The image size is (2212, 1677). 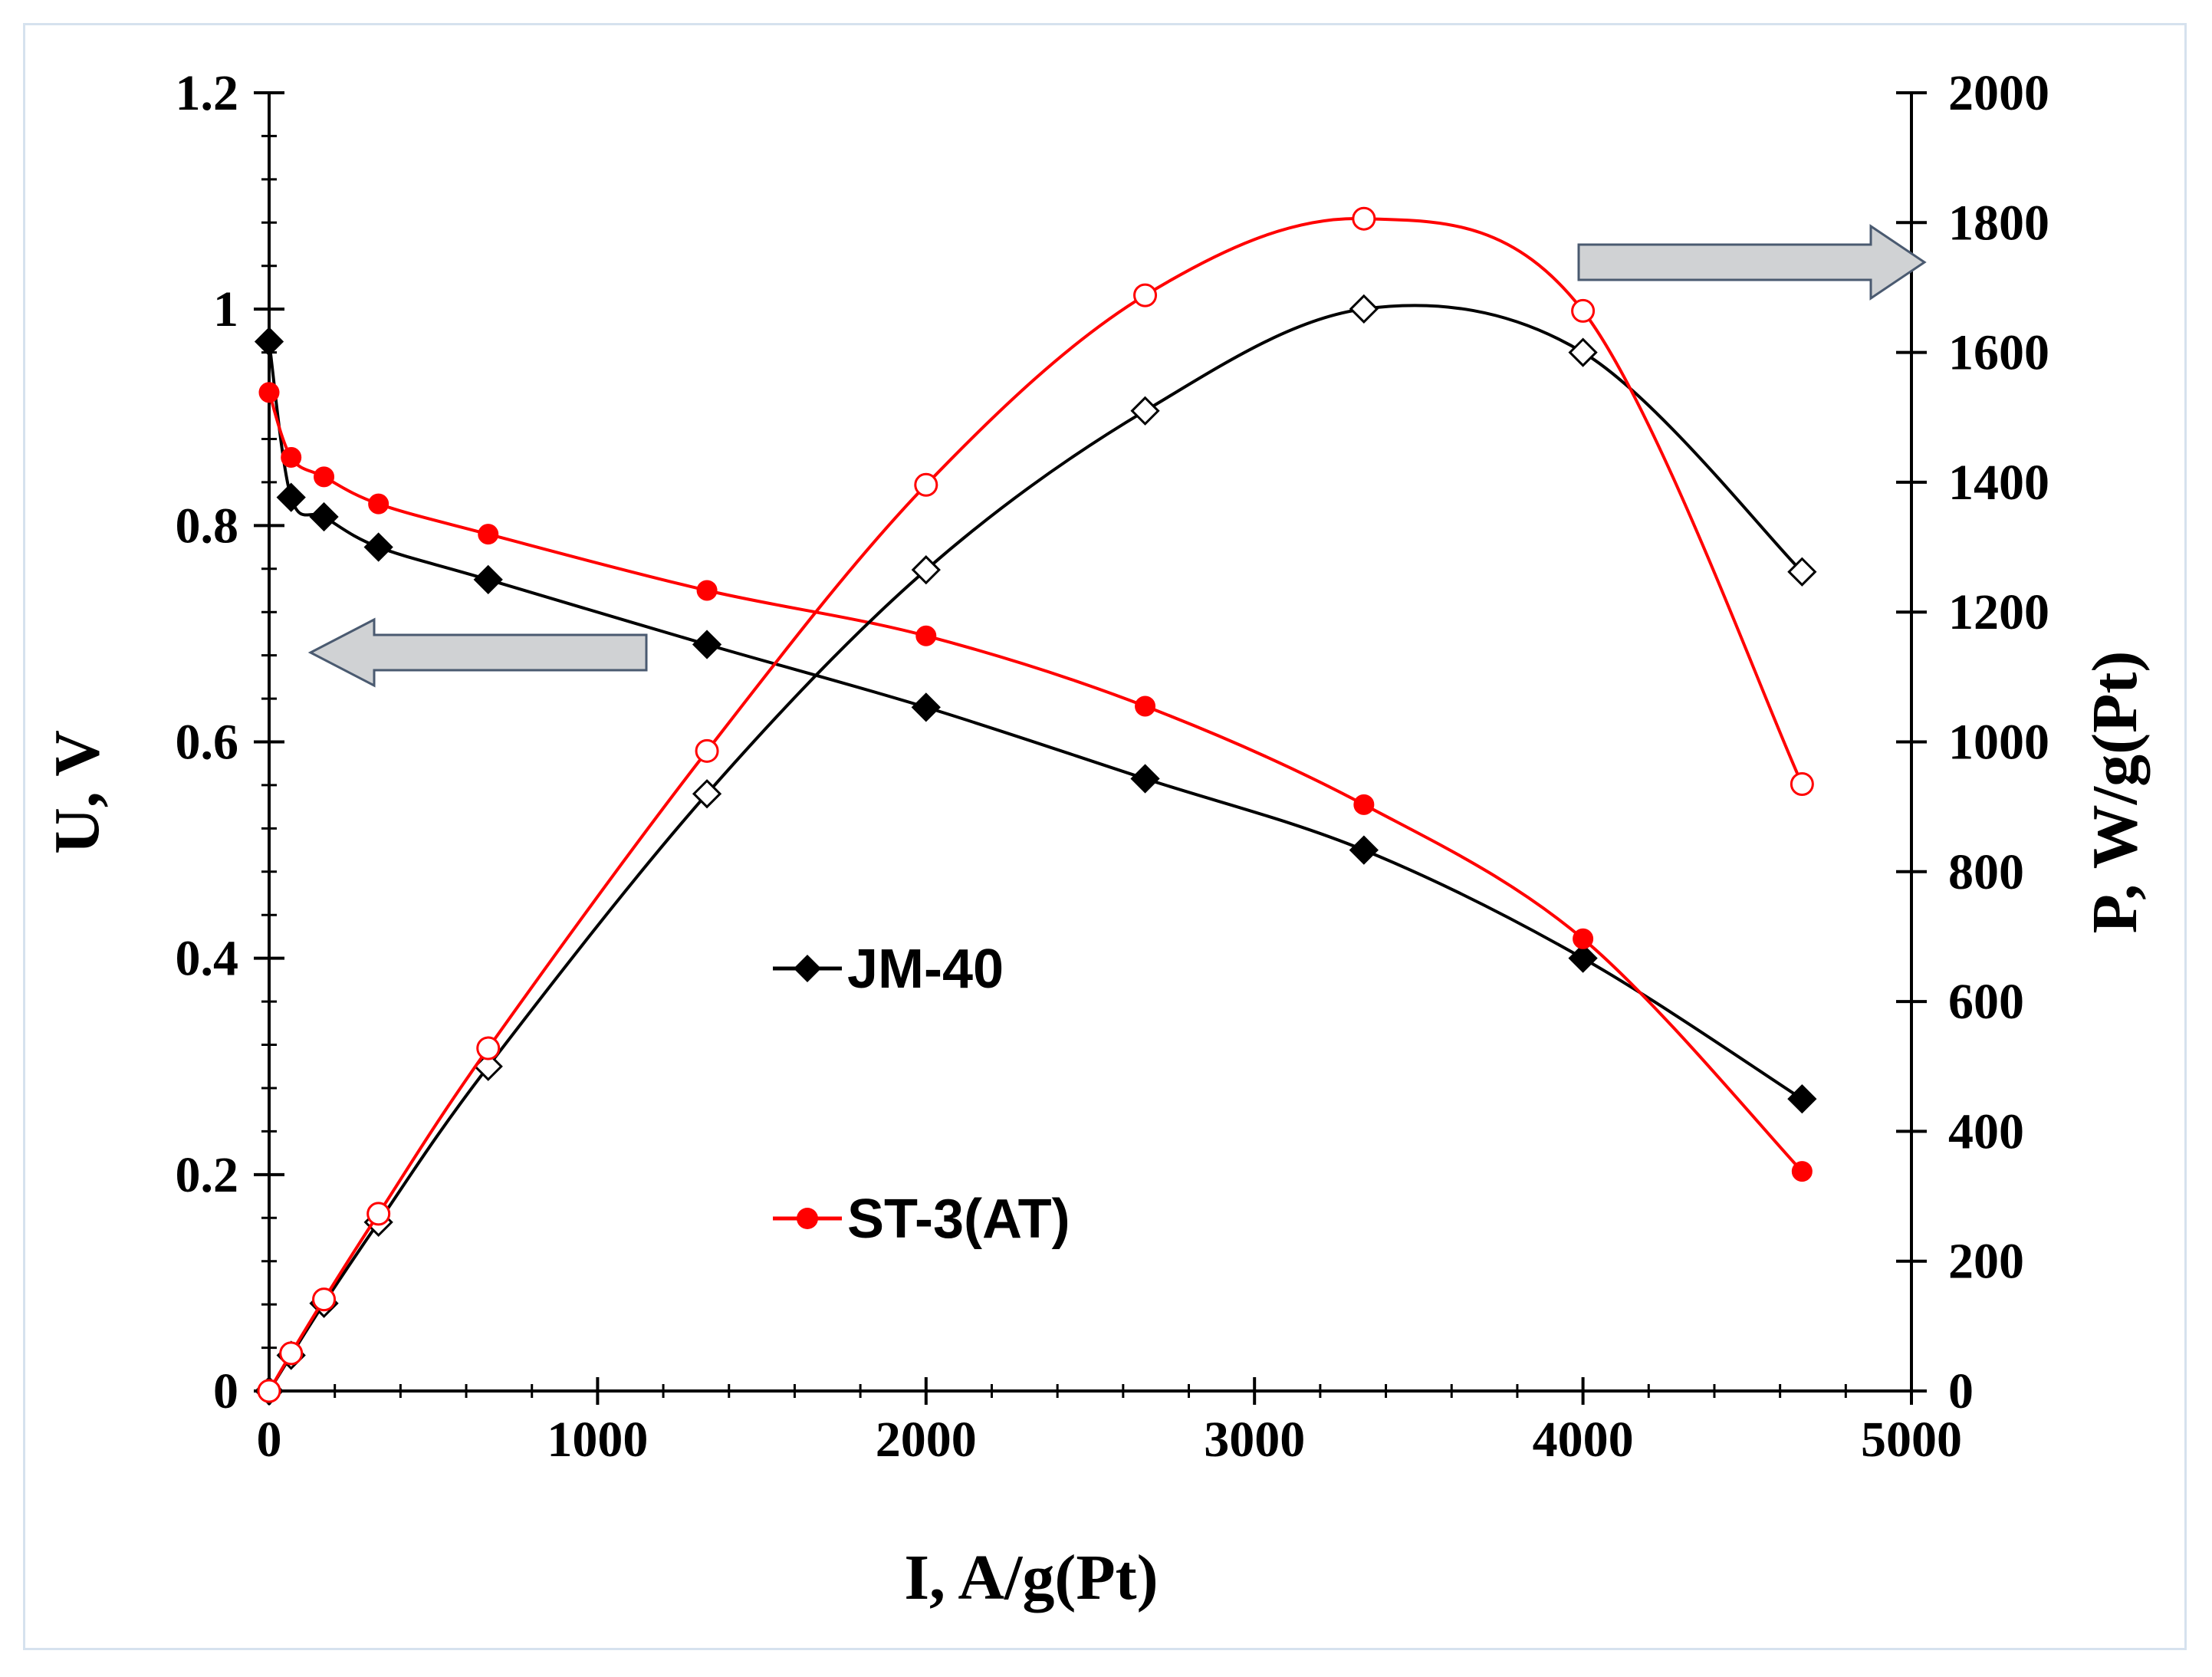 I want to click on legend-label-st3: ST-3(AT), so click(x=958, y=1219).